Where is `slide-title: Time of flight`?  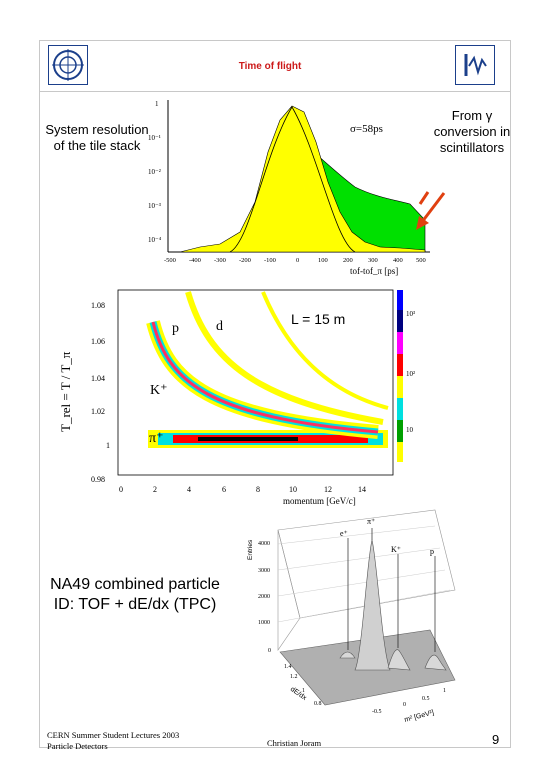 slide-title: Time of flight is located at coordinates (270, 66).